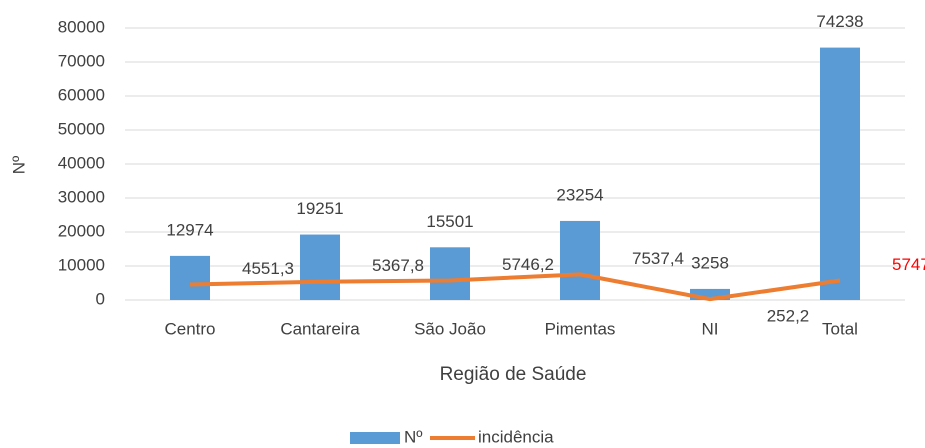 This screenshot has height=448, width=925. I want to click on x-tick-label: Pimentas, so click(580, 328).